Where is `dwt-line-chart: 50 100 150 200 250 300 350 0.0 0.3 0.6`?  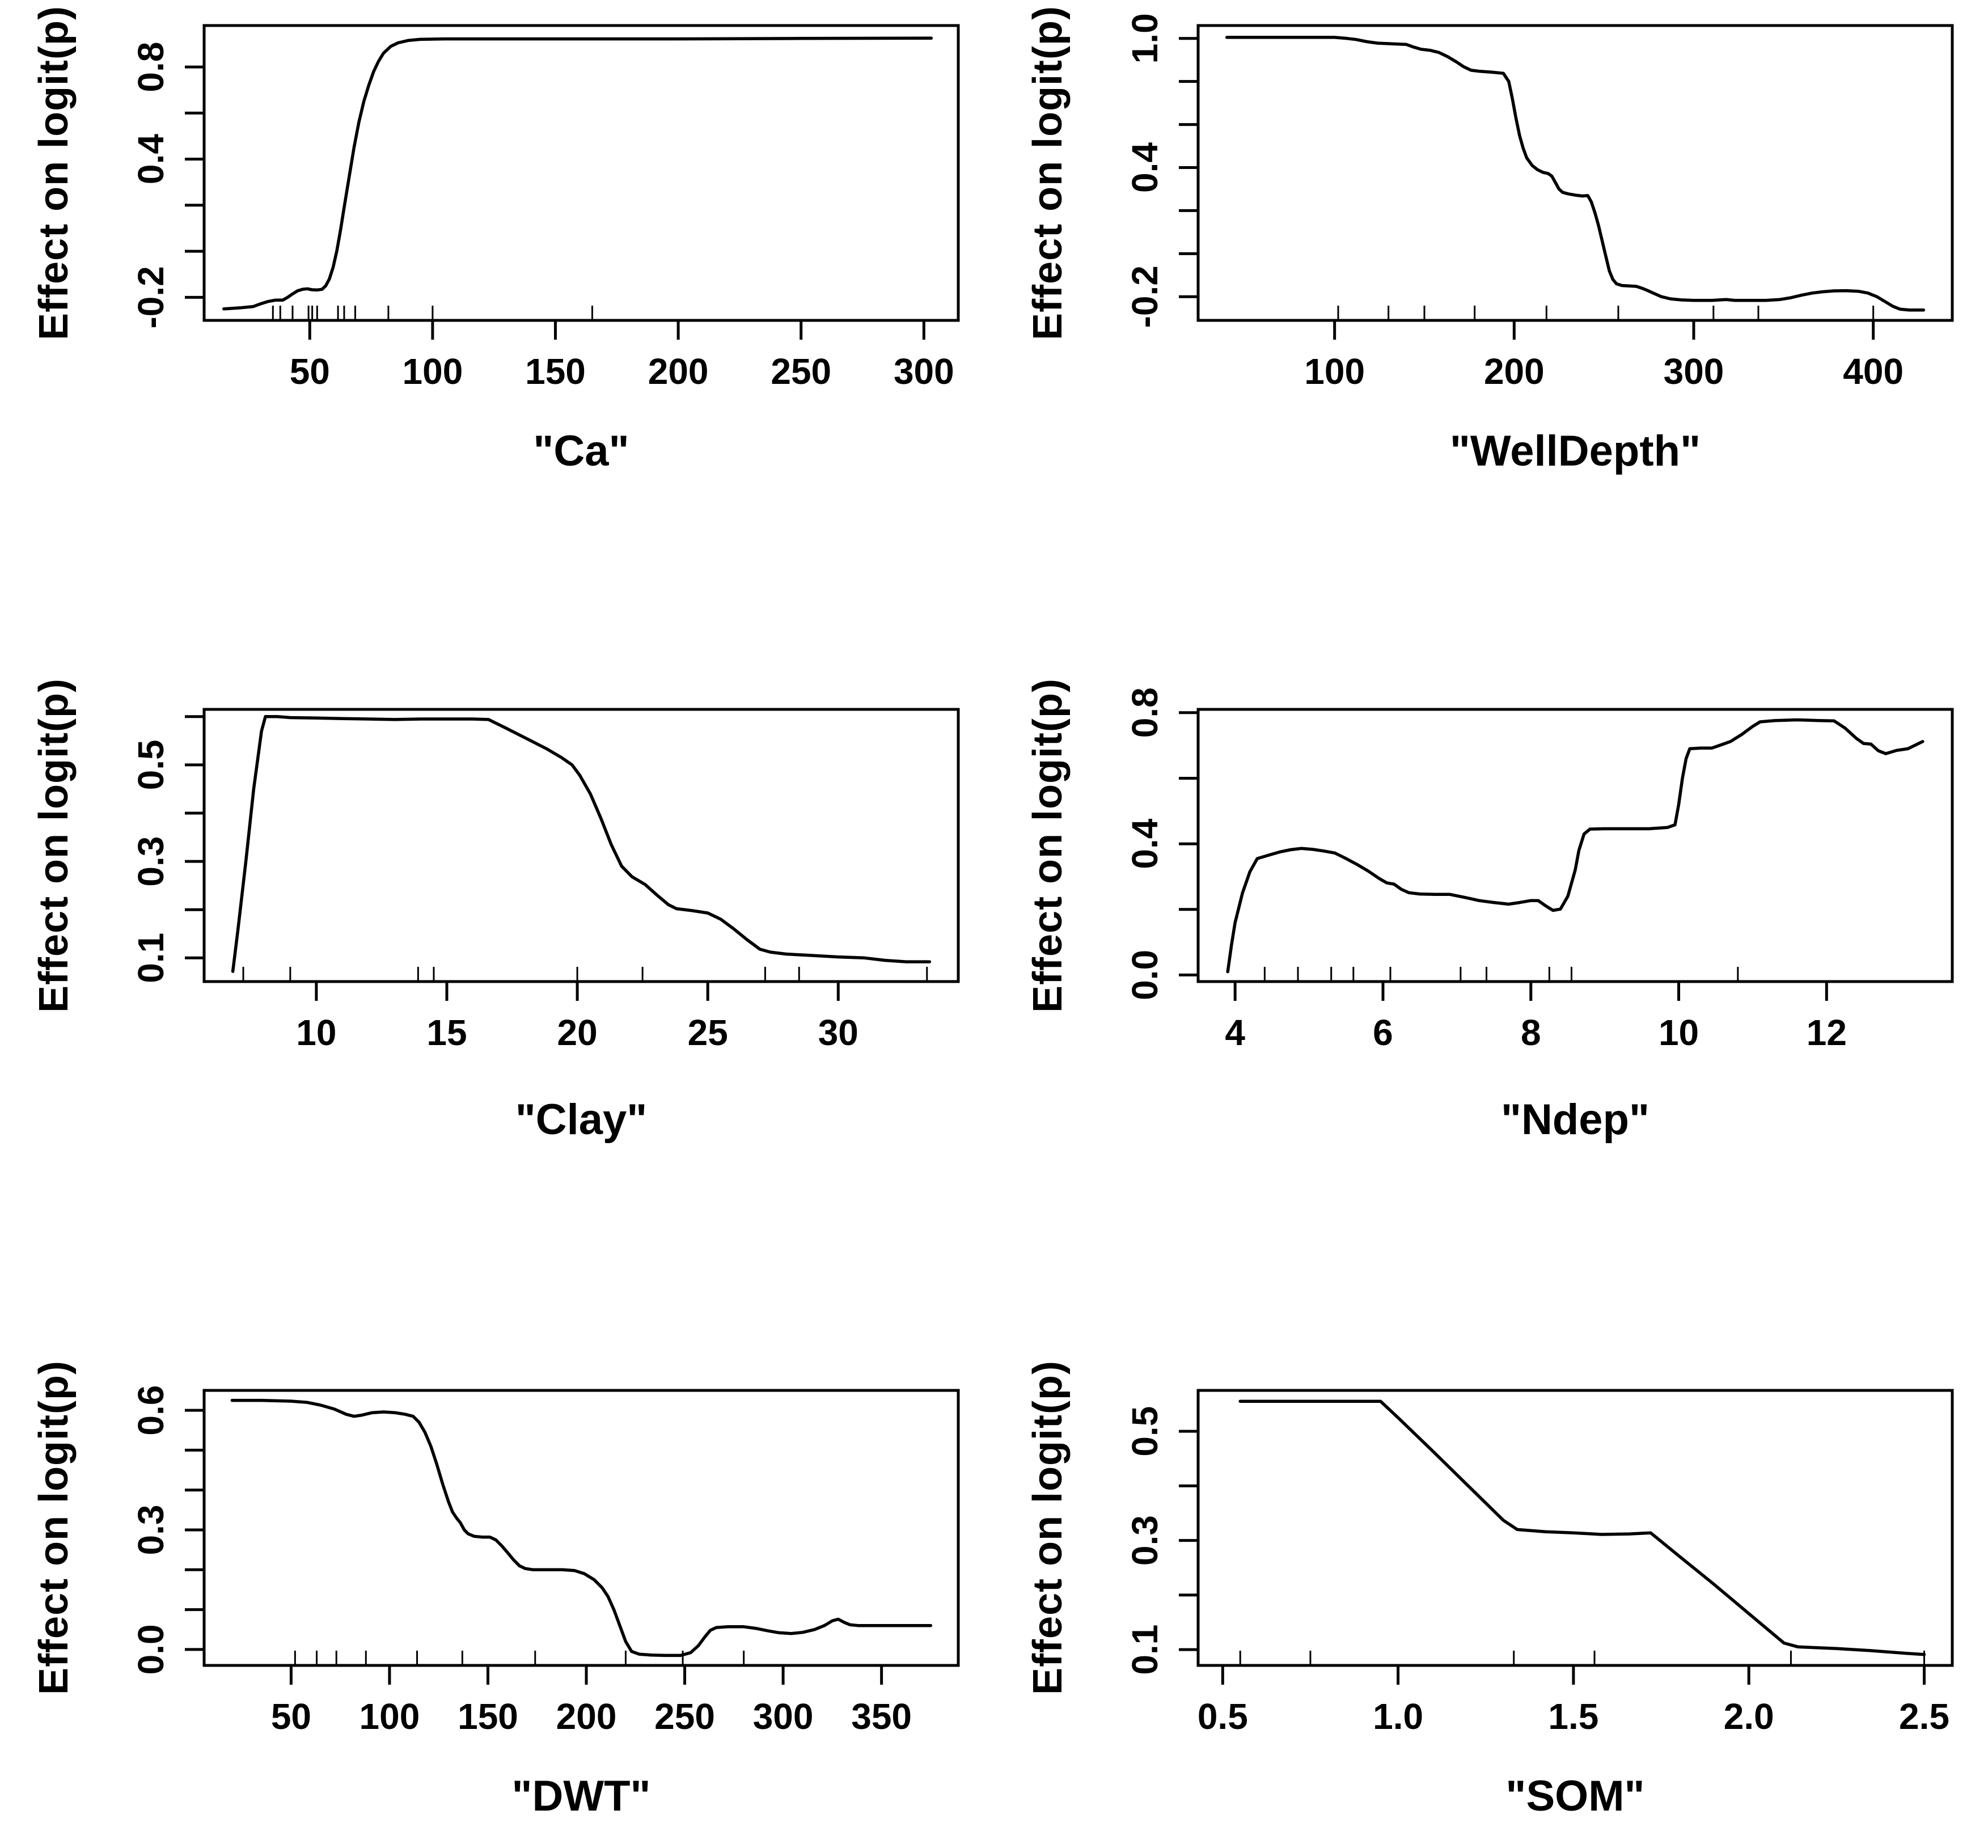 dwt-line-chart: 50 100 150 200 250 300 350 0.0 0.3 0.6 is located at coordinates (545, 1561).